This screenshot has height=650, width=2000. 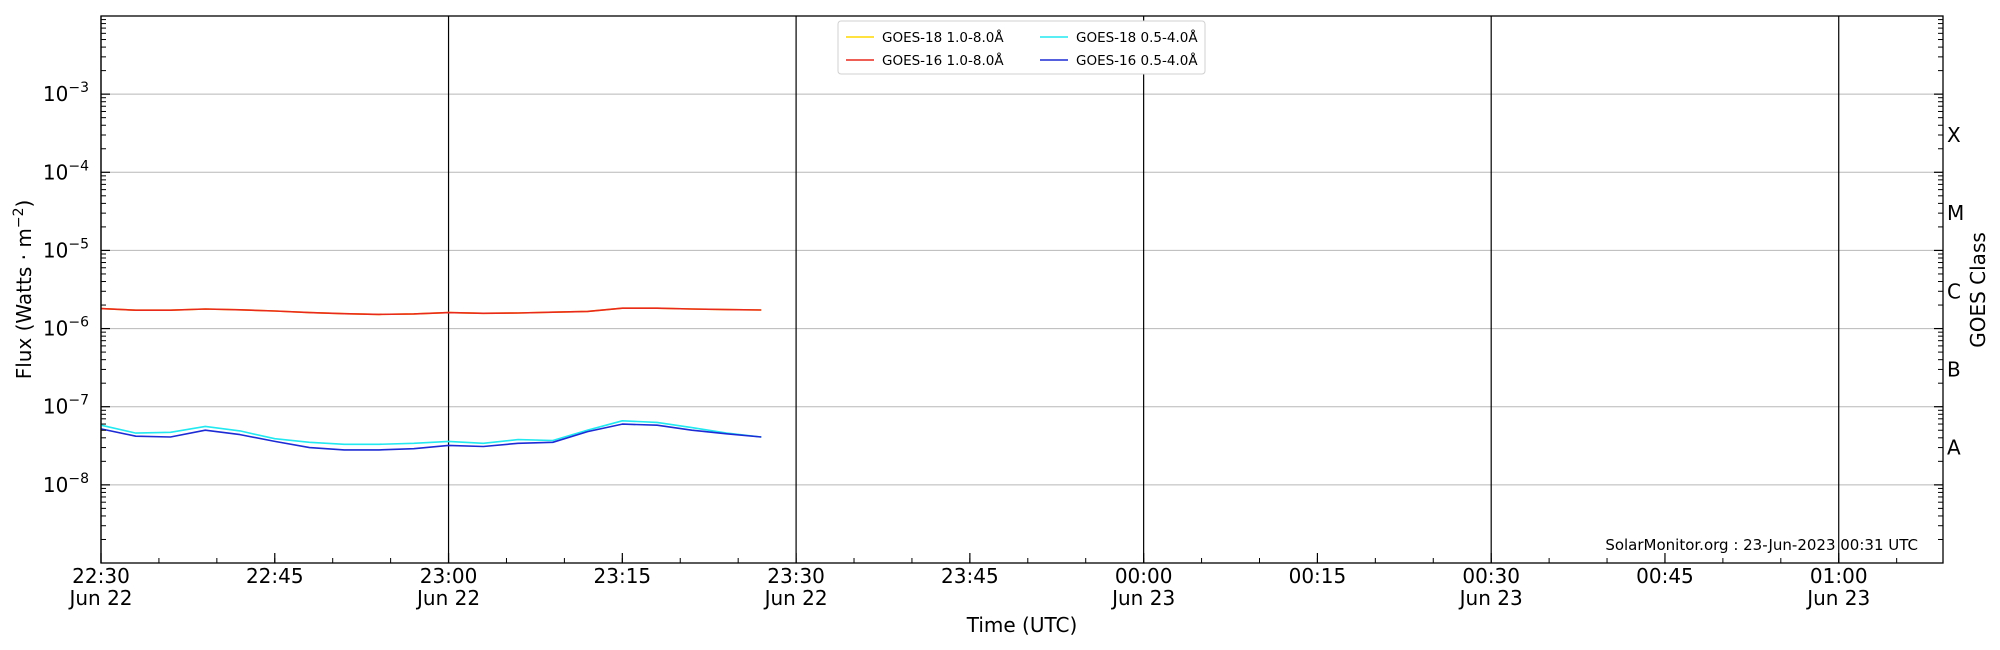 I want to click on x-tick-label: 23:00, so click(x=449, y=576).